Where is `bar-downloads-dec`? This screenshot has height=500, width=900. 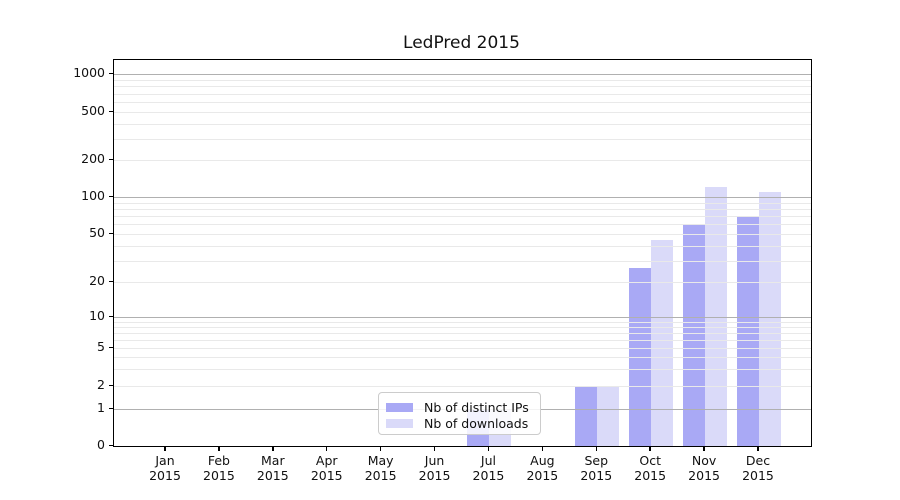 bar-downloads-dec is located at coordinates (769, 318).